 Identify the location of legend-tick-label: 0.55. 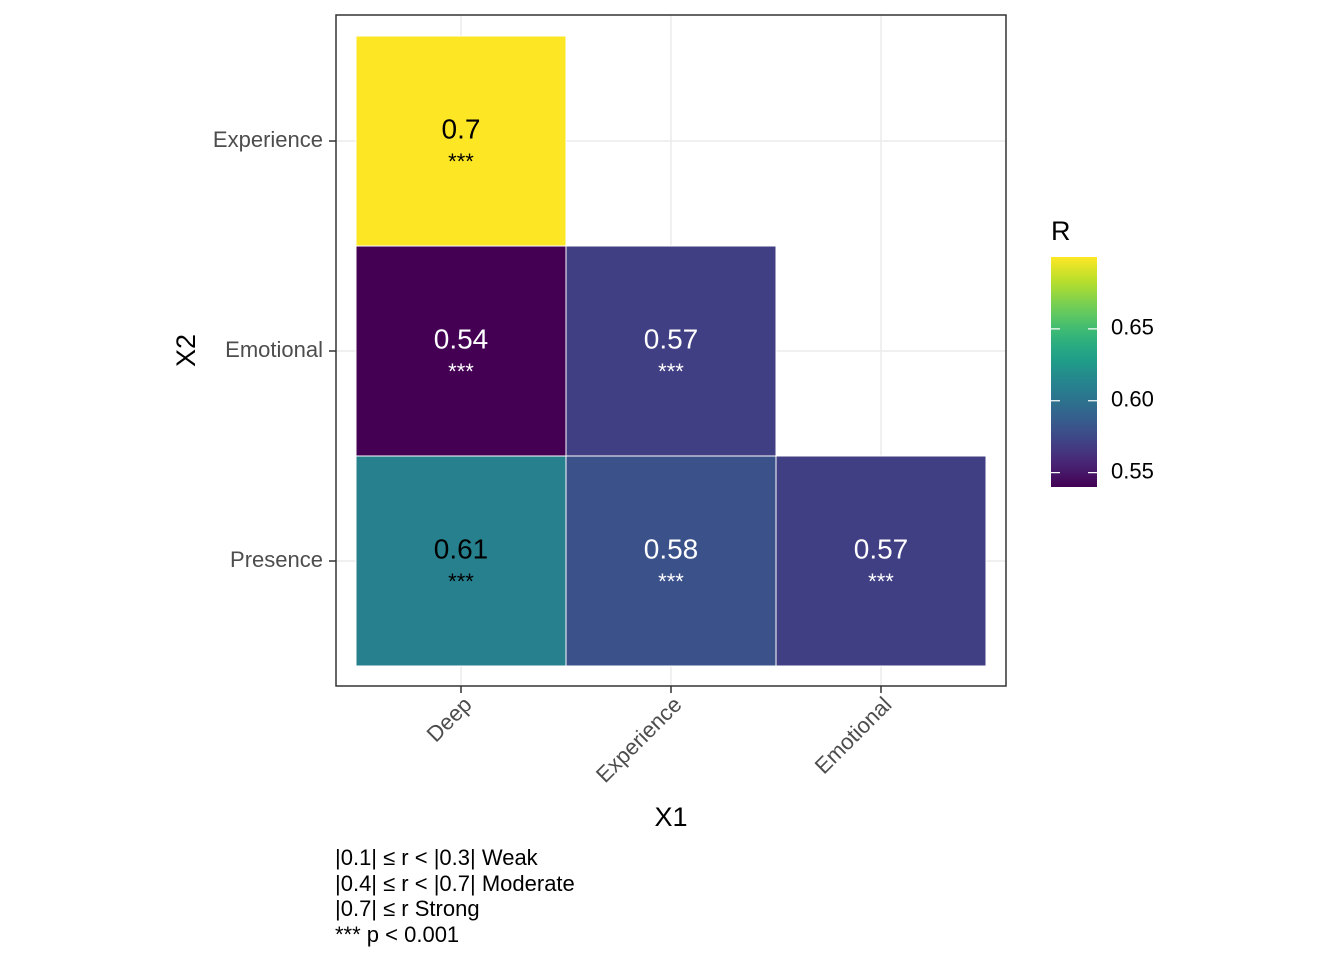
(1132, 470).